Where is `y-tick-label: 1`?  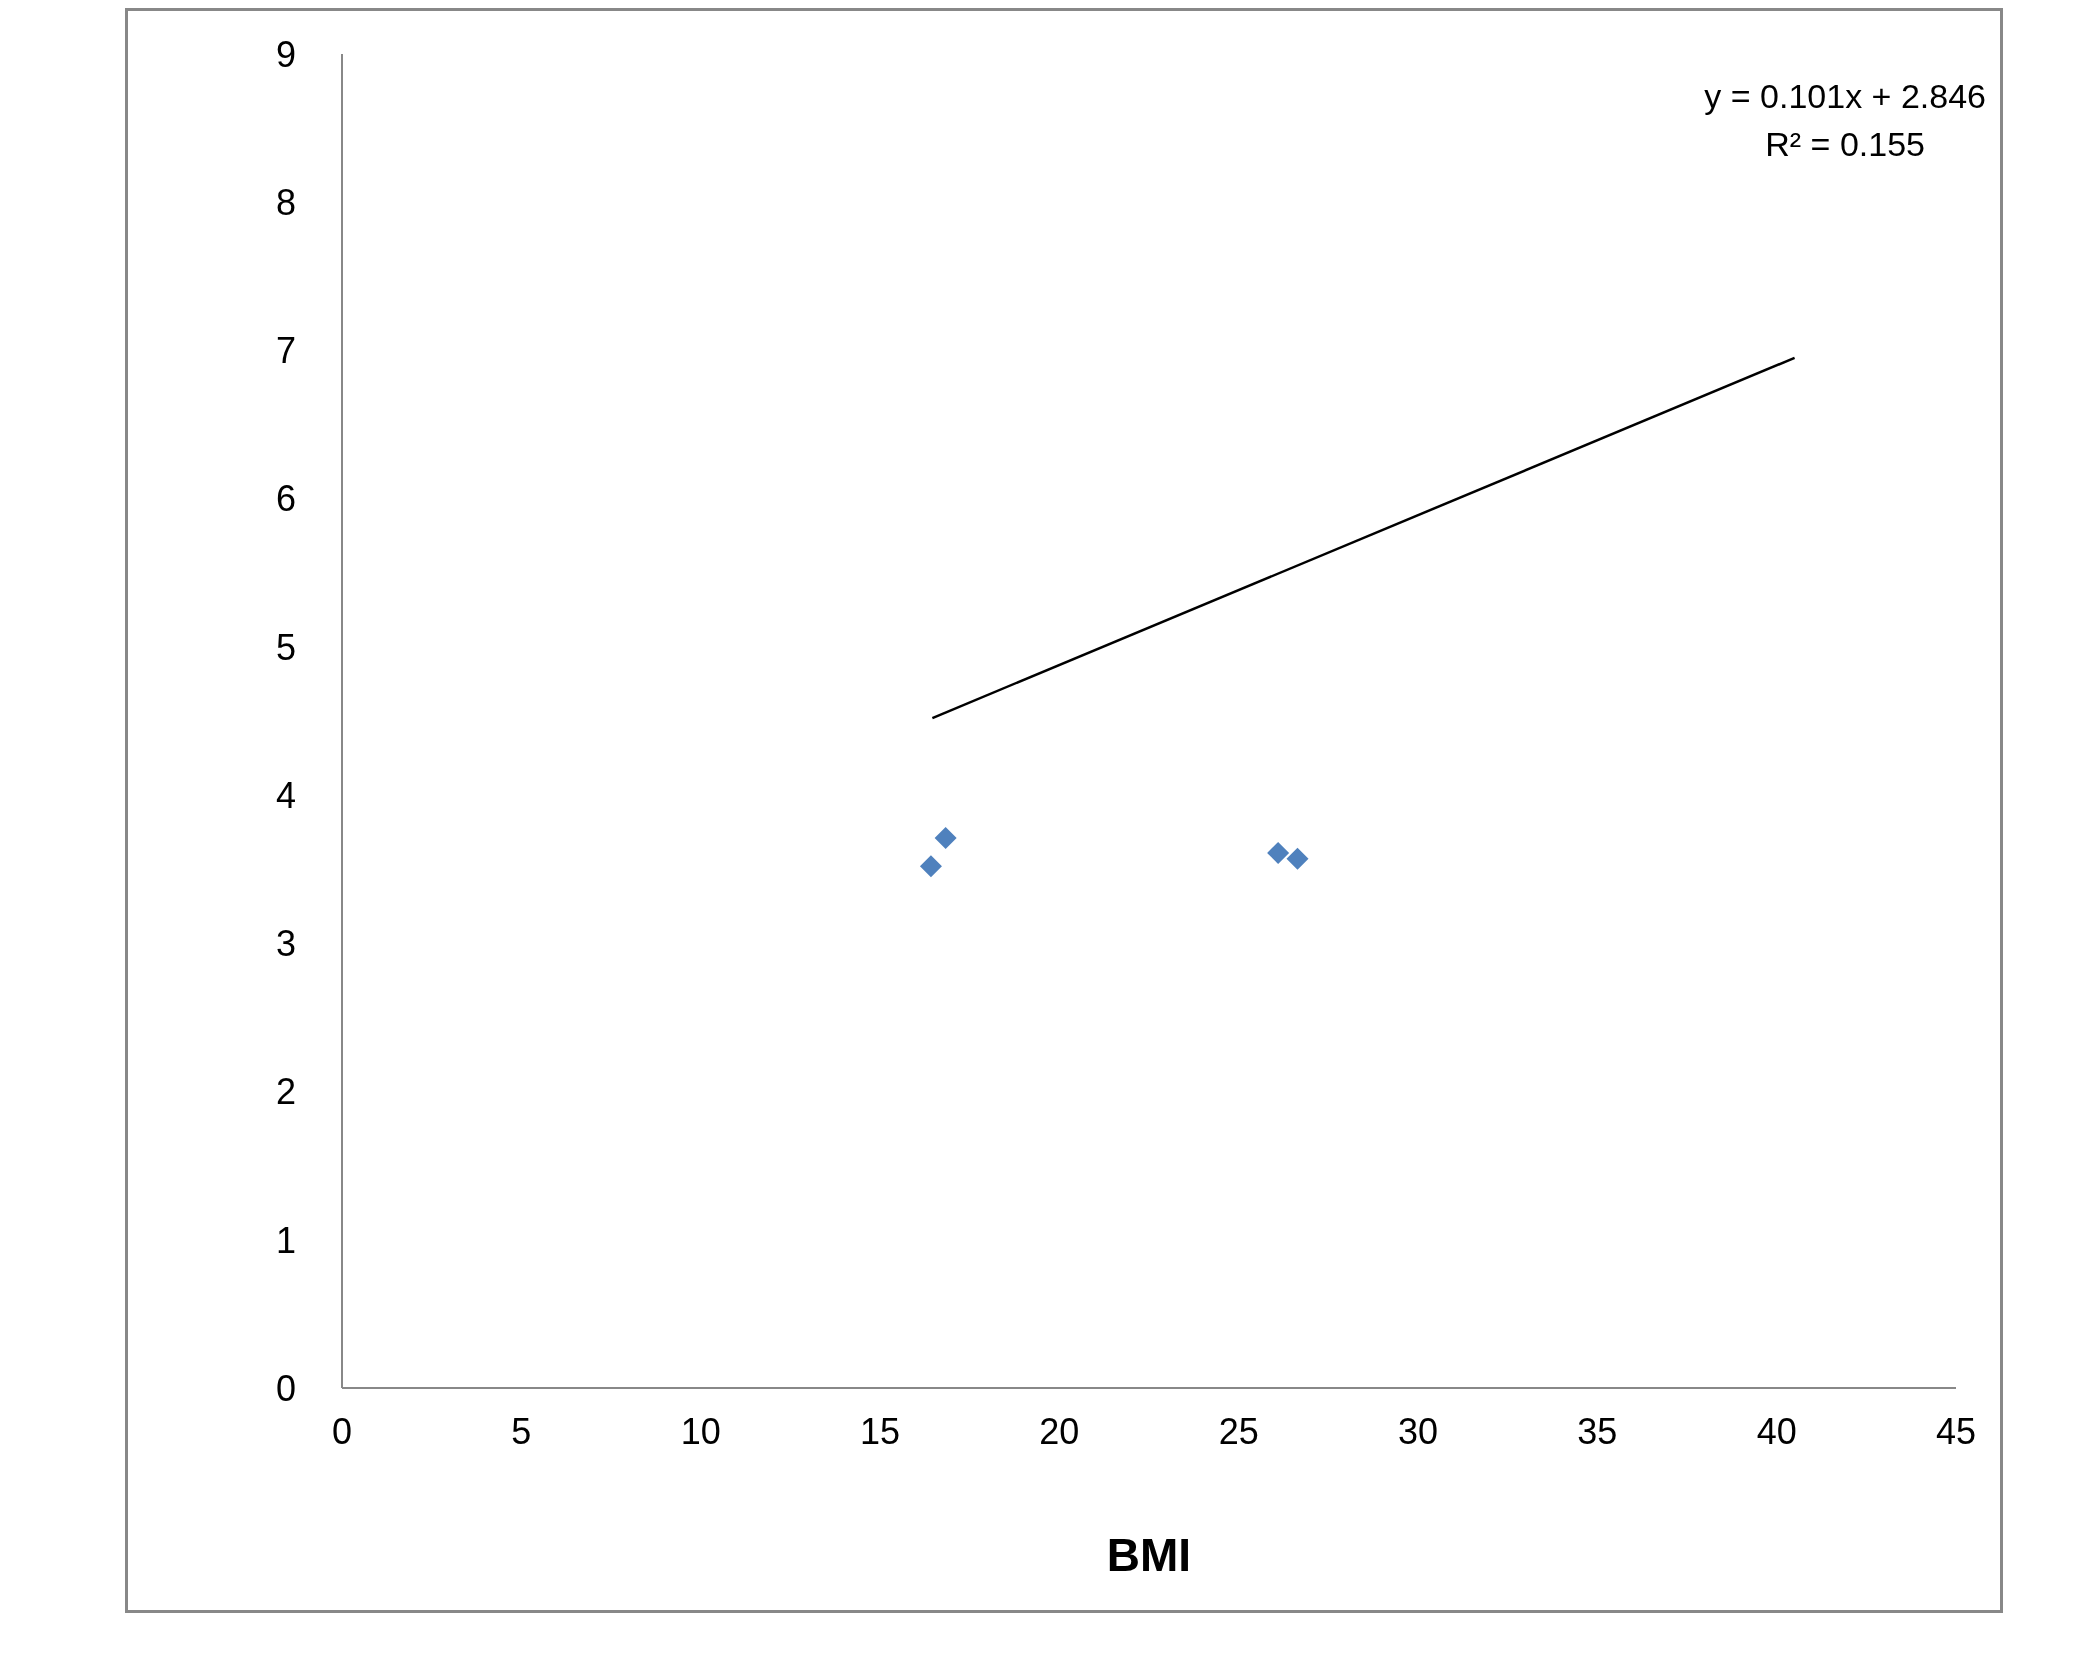
y-tick-label: 1 is located at coordinates (285, 1240).